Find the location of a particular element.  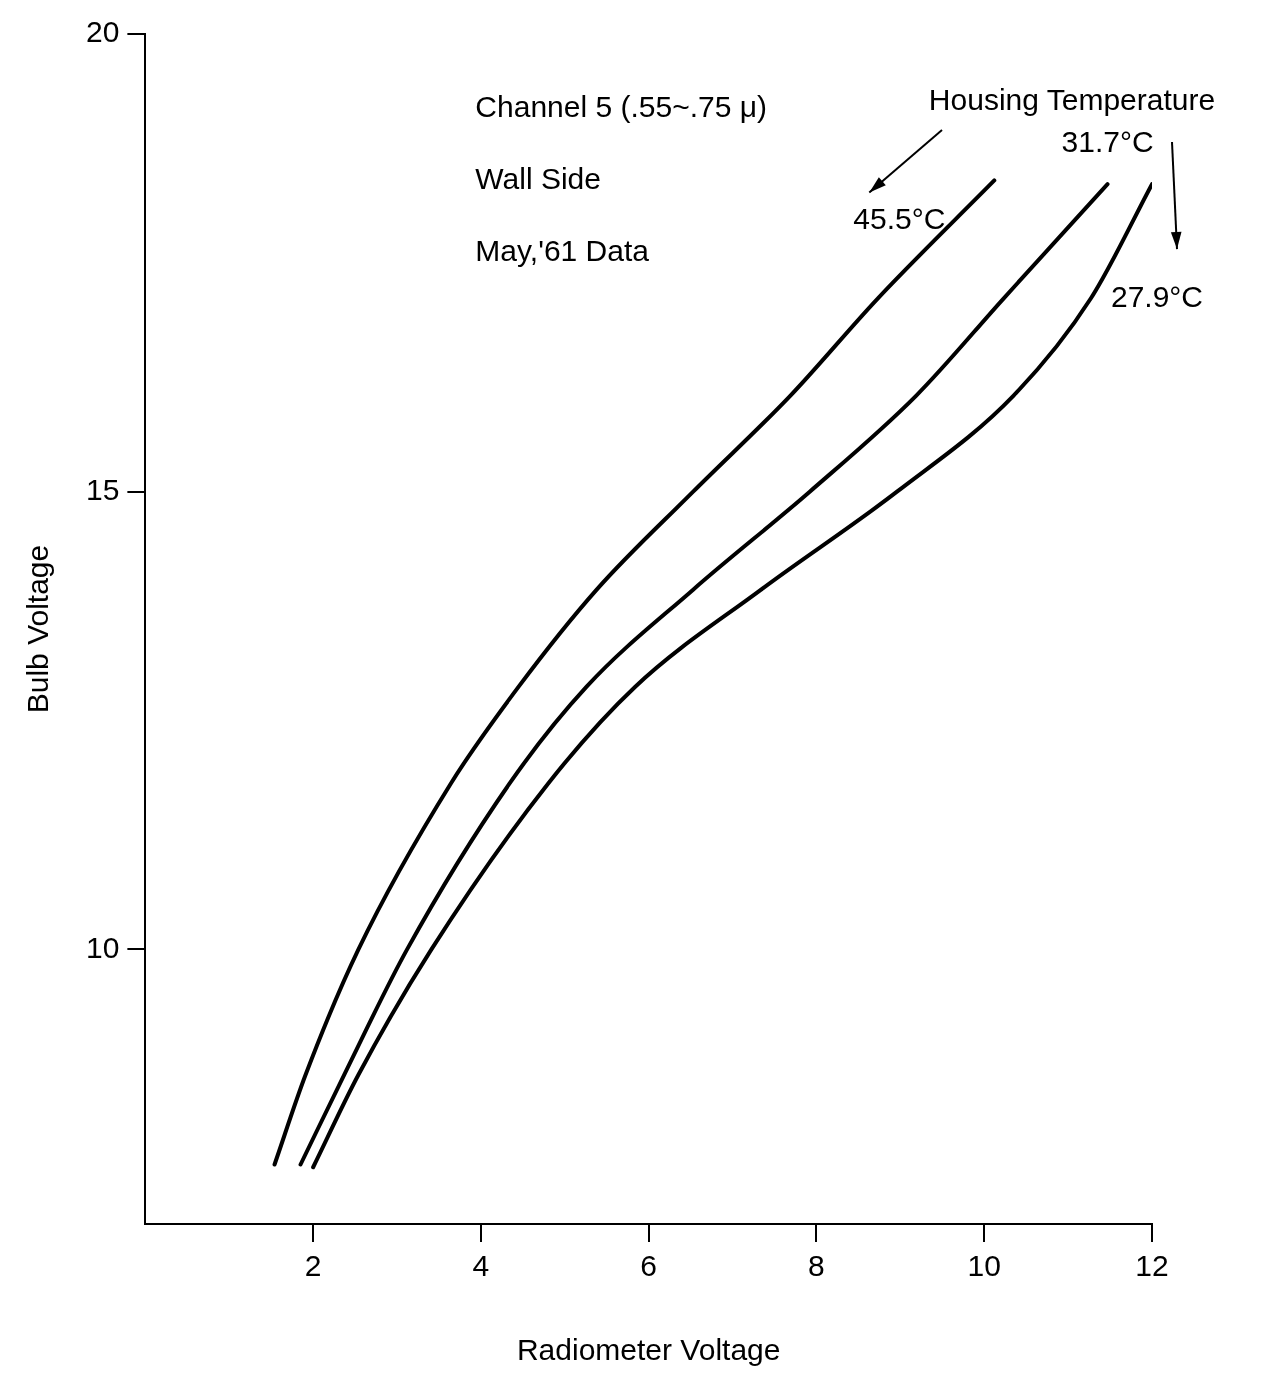

legend-label: 27.9°C is located at coordinates (1157, 297).